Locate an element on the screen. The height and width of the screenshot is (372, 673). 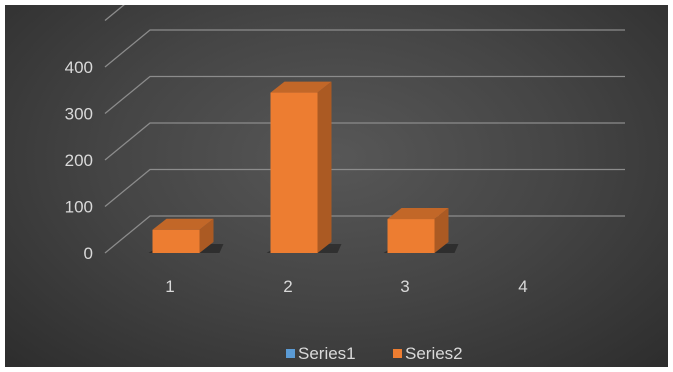
y-tick-label: 200 is located at coordinates (79, 160).